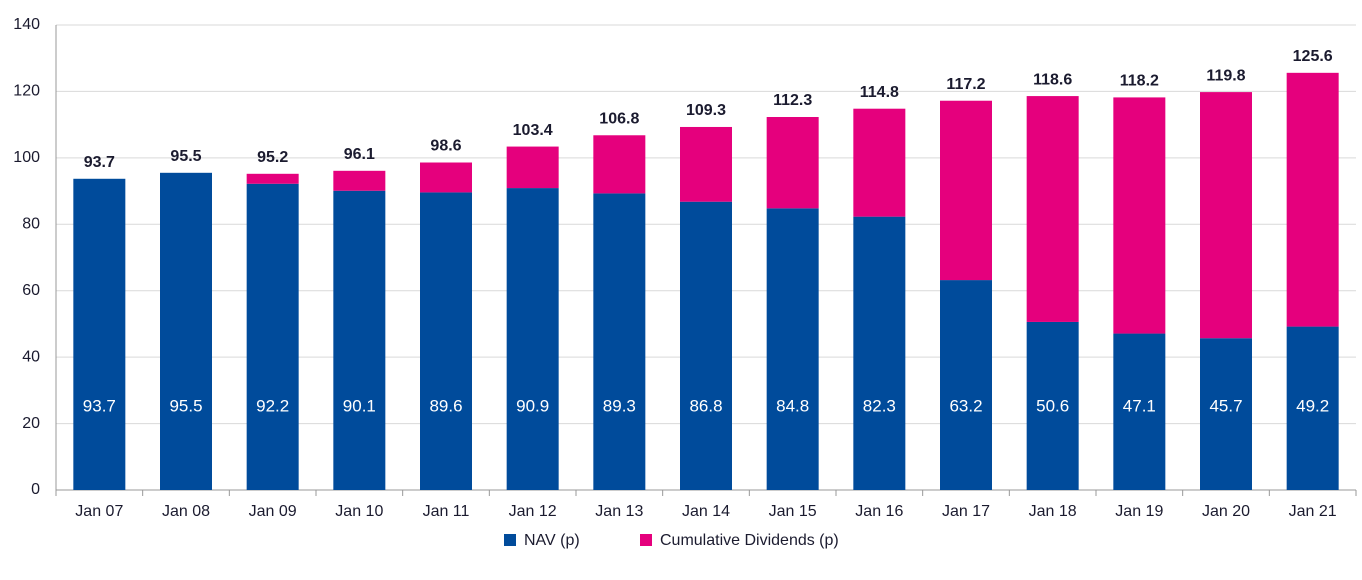  What do you see at coordinates (99, 405) in the screenshot?
I see `value-label: 93.7` at bounding box center [99, 405].